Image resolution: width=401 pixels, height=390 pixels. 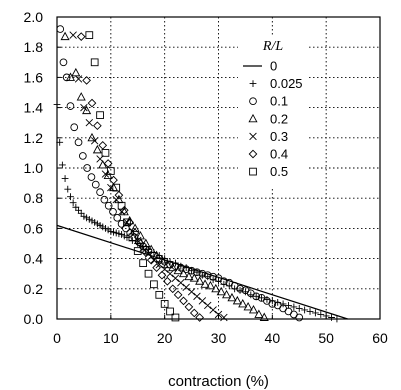 What do you see at coordinates (253, 136) in the screenshot?
I see `legend-marker-cross` at bounding box center [253, 136].